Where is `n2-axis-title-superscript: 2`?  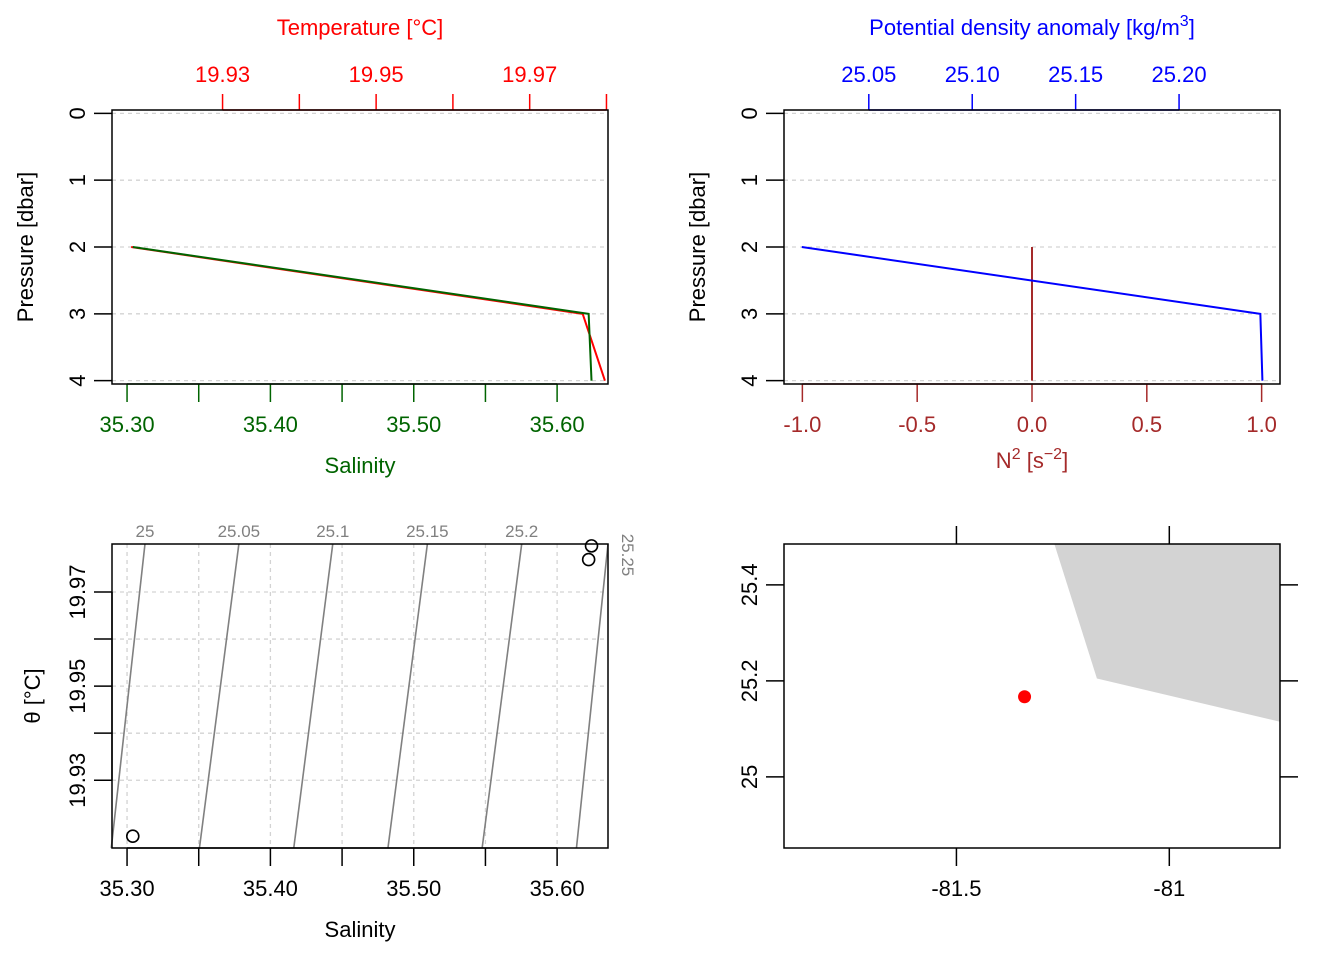
n2-axis-title-superscript: 2 is located at coordinates (1016, 454).